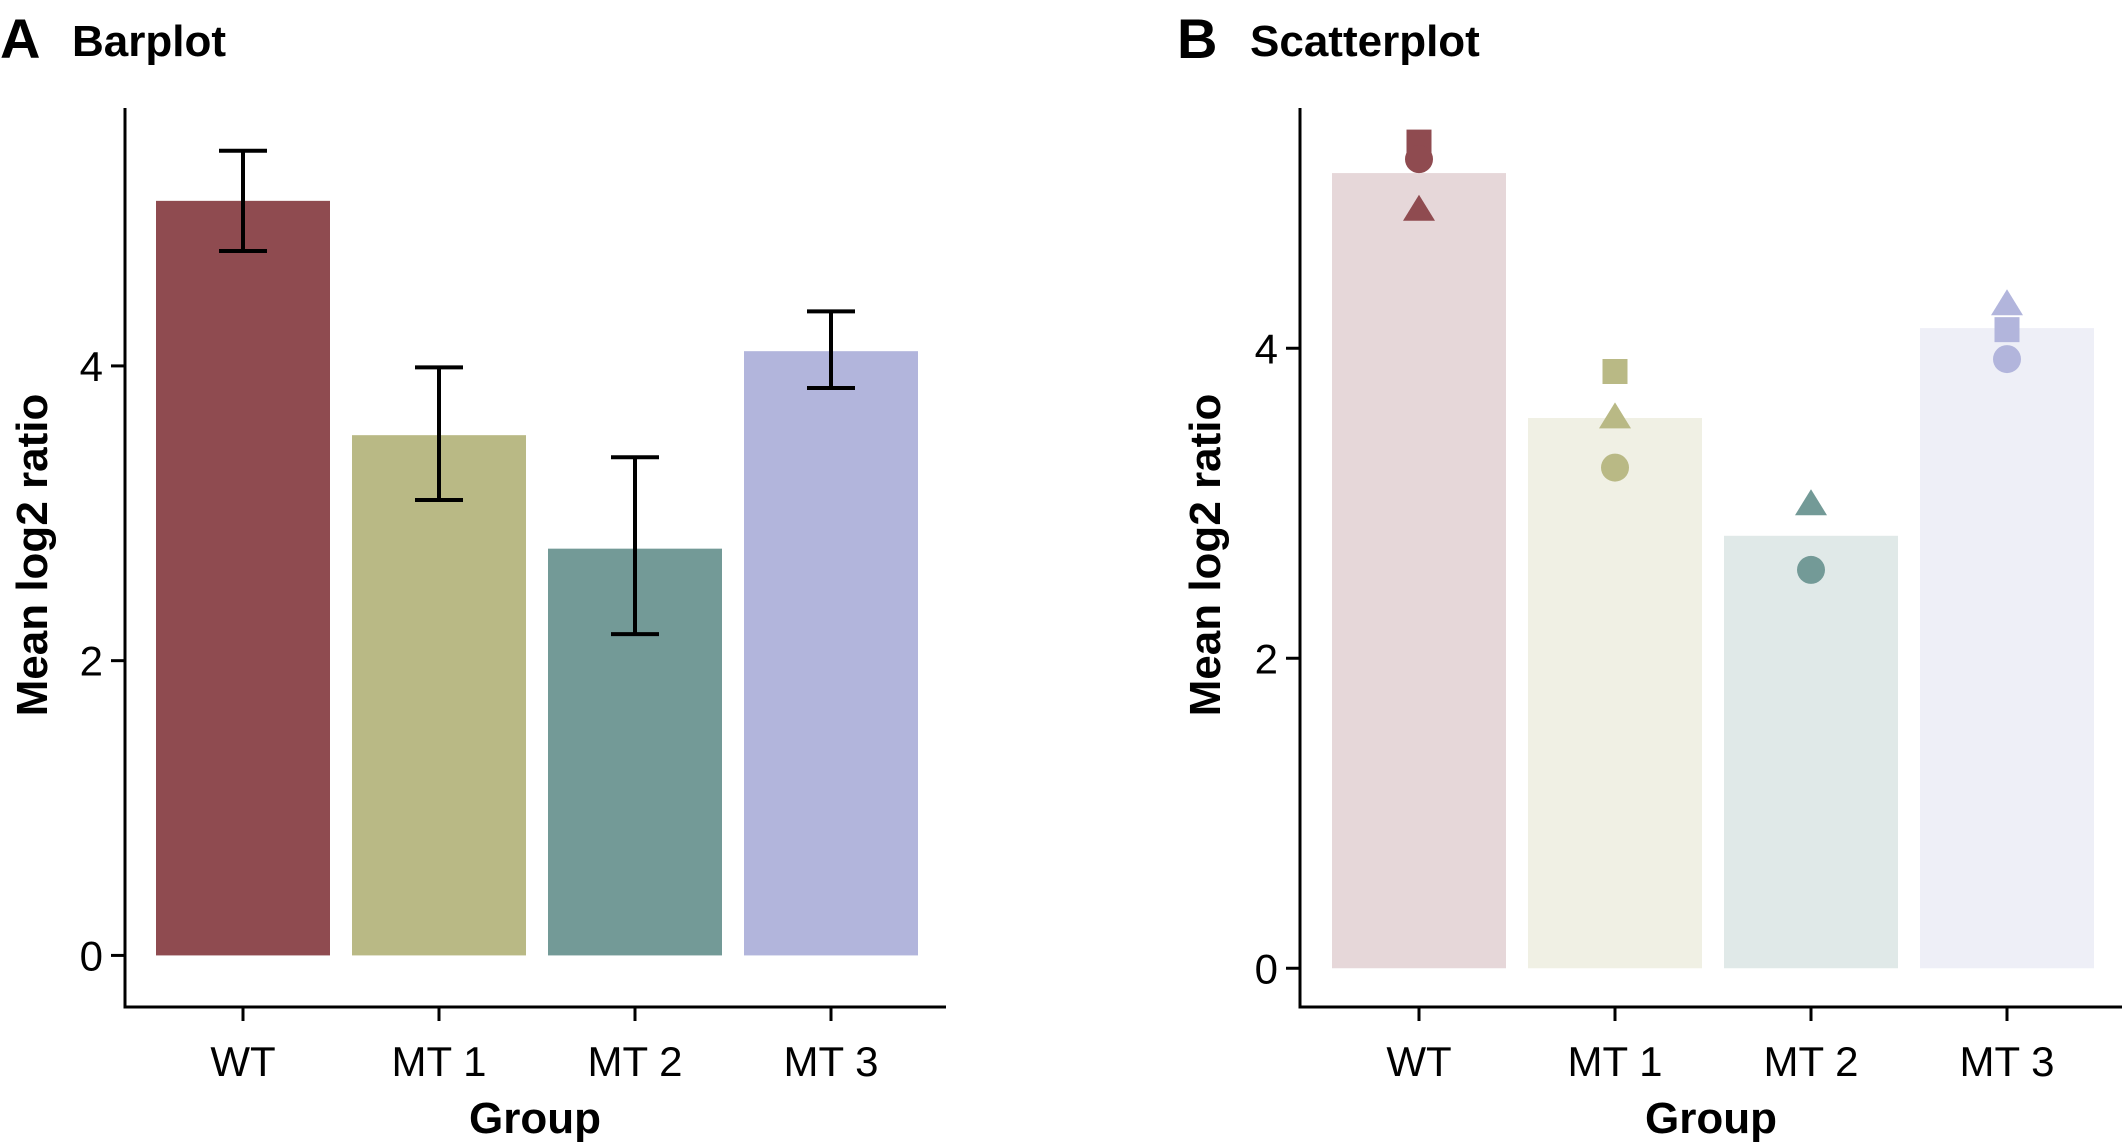  I want to click on panel-b-point-mt-1-circle, so click(1615, 467).